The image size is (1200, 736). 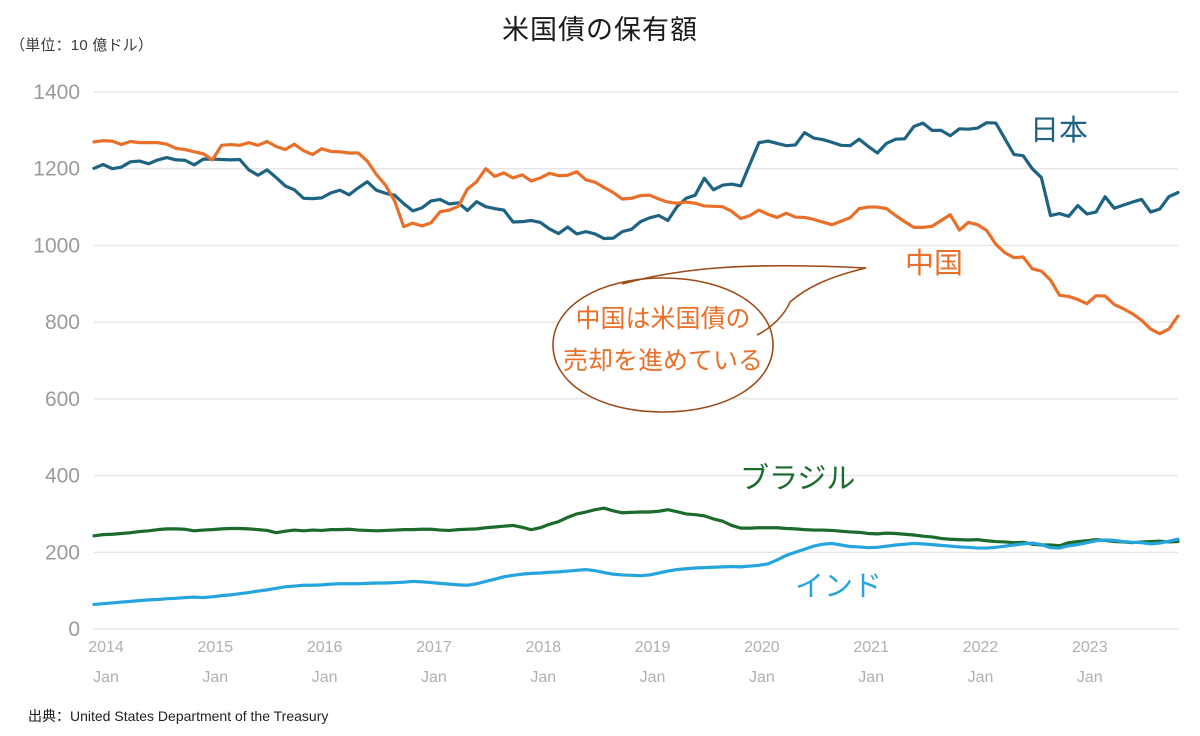 I want to click on x-axis-year-label: 2017, so click(x=434, y=647).